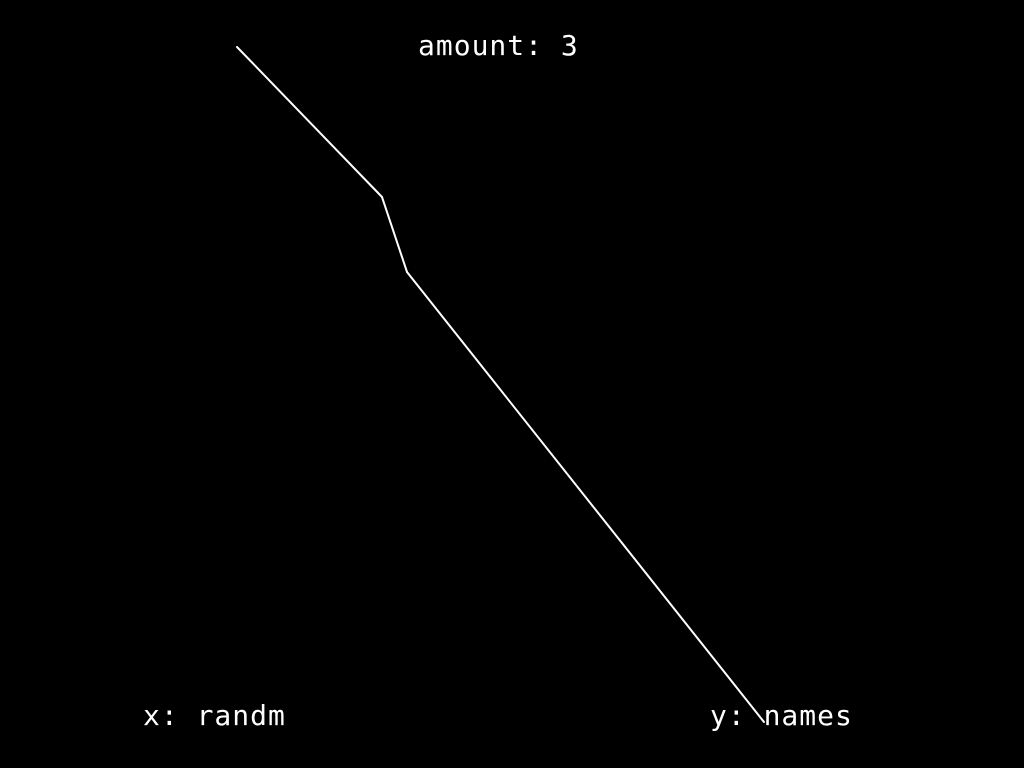  What do you see at coordinates (498, 45) in the screenshot?
I see `chart-title: amount: 3` at bounding box center [498, 45].